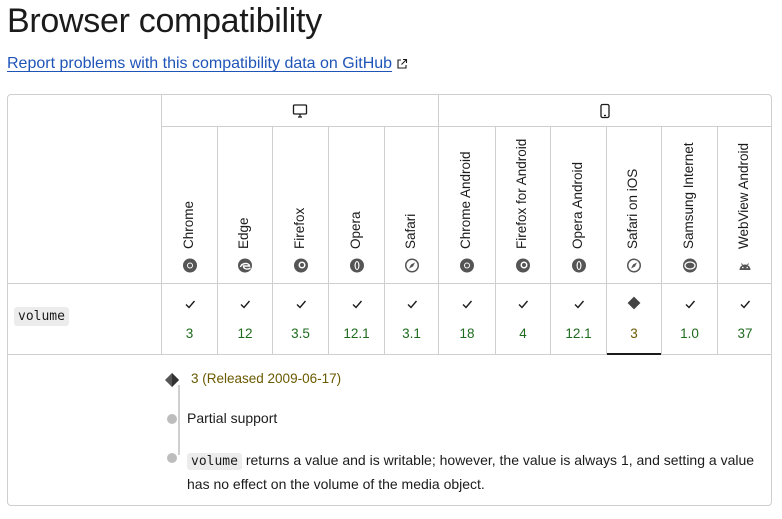 This screenshot has width=782, height=519. I want to click on browser-name: Chrome Android, so click(465, 200).